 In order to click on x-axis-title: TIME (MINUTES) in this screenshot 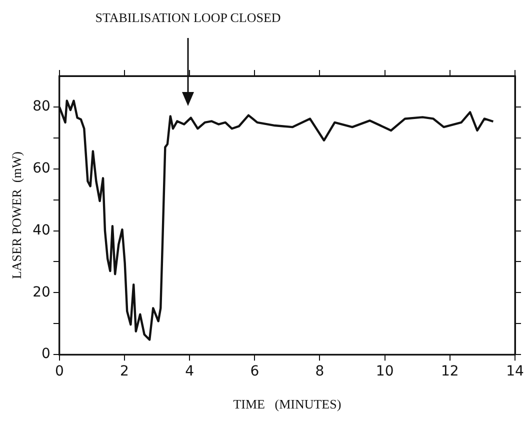, I will do `click(287, 404)`.